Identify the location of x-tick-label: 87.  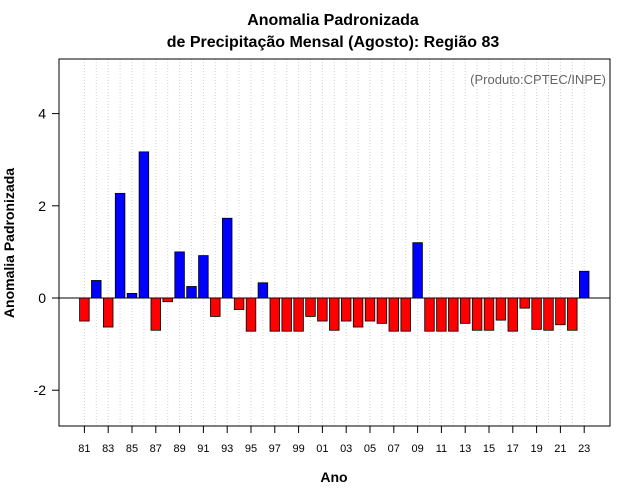
(156, 449).